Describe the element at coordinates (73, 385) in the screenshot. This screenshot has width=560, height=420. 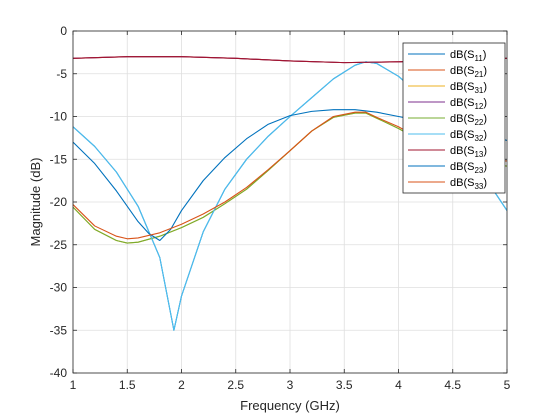
I see `x-tick-label: 1` at that location.